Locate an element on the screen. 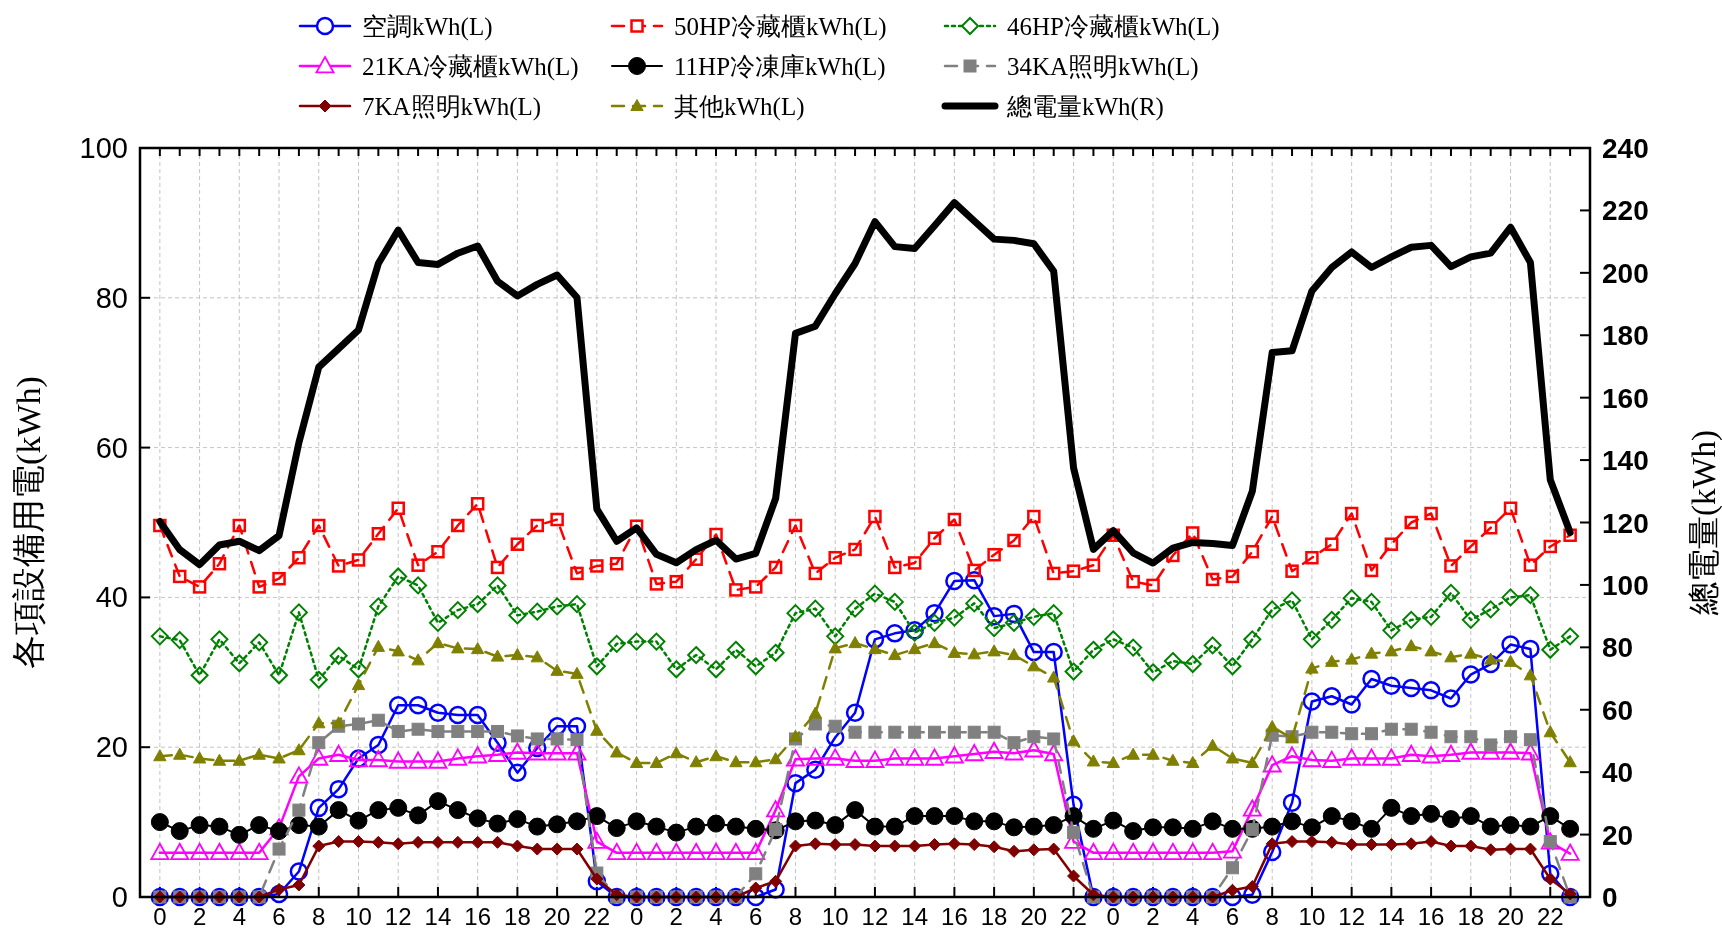 The height and width of the screenshot is (947, 1722). y2-tick-label: 140 is located at coordinates (1625, 461).